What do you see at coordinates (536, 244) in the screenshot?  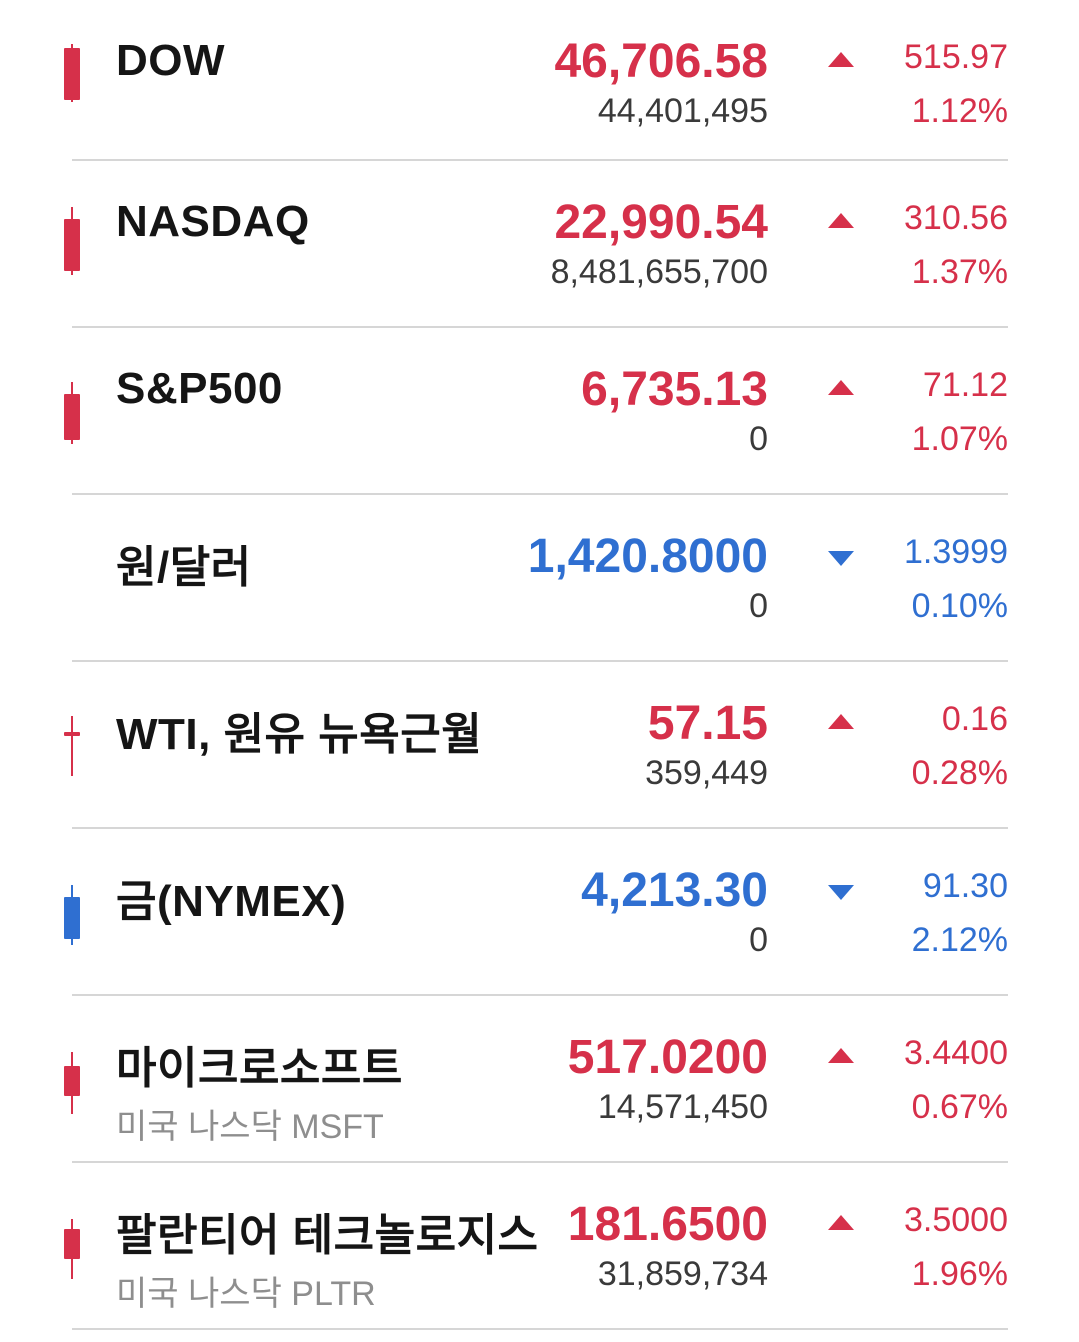 I see `market-row: NASDAQ 22,990.54 8,481,655,700 310.56 1.37%` at bounding box center [536, 244].